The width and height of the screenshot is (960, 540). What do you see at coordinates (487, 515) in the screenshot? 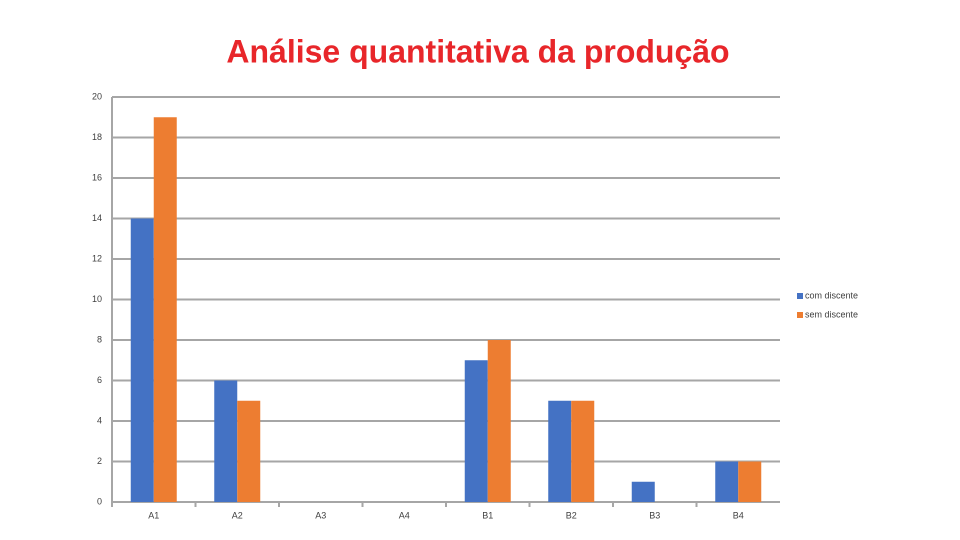
I see `x-tick-label: B1` at bounding box center [487, 515].